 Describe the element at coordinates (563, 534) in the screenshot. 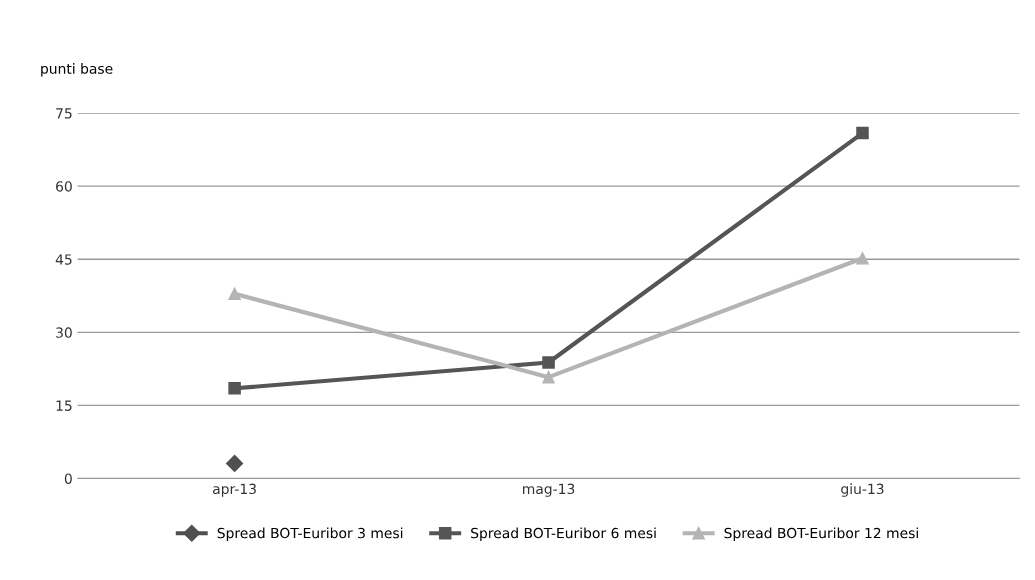

I see `legend-label: Spread BOT-Euribor 6 mesi` at that location.